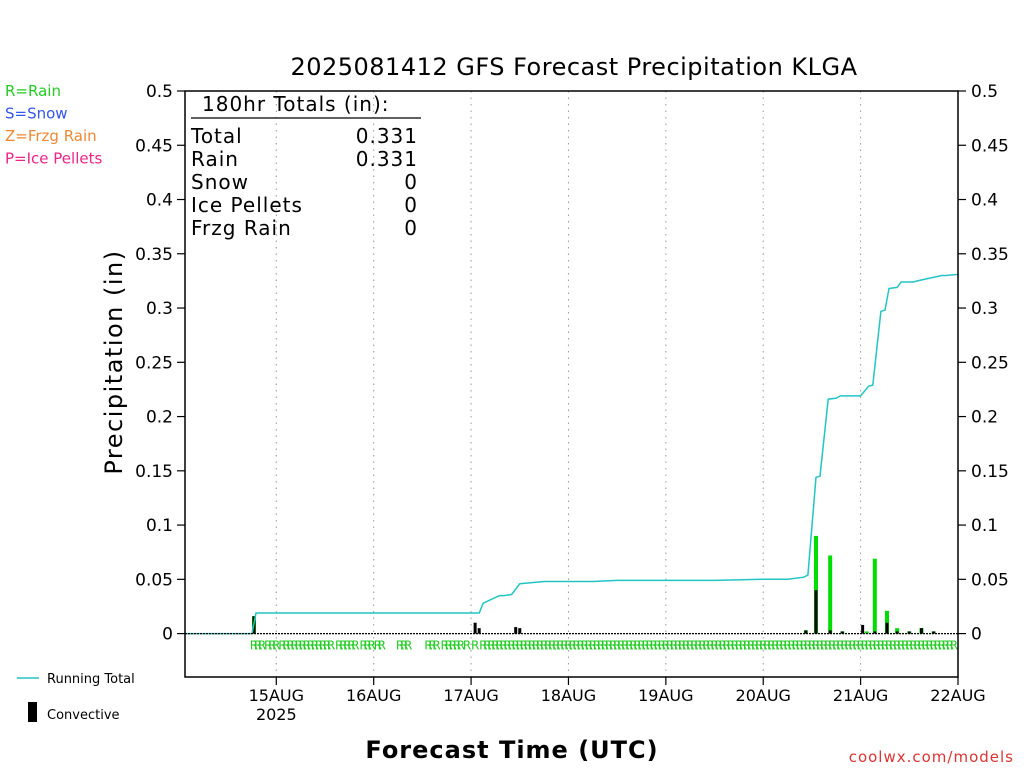 This screenshot has height=768, width=1024. Describe the element at coordinates (296, 104) in the screenshot. I see `totals-heading: 180hr Totals (in):` at that location.